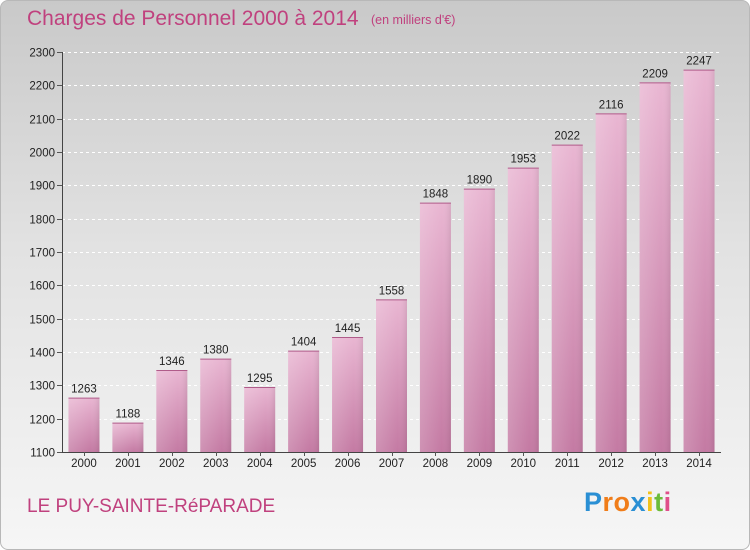 The width and height of the screenshot is (750, 550). Describe the element at coordinates (42, 221) in the screenshot. I see `y-tick-label: 1800` at that location.